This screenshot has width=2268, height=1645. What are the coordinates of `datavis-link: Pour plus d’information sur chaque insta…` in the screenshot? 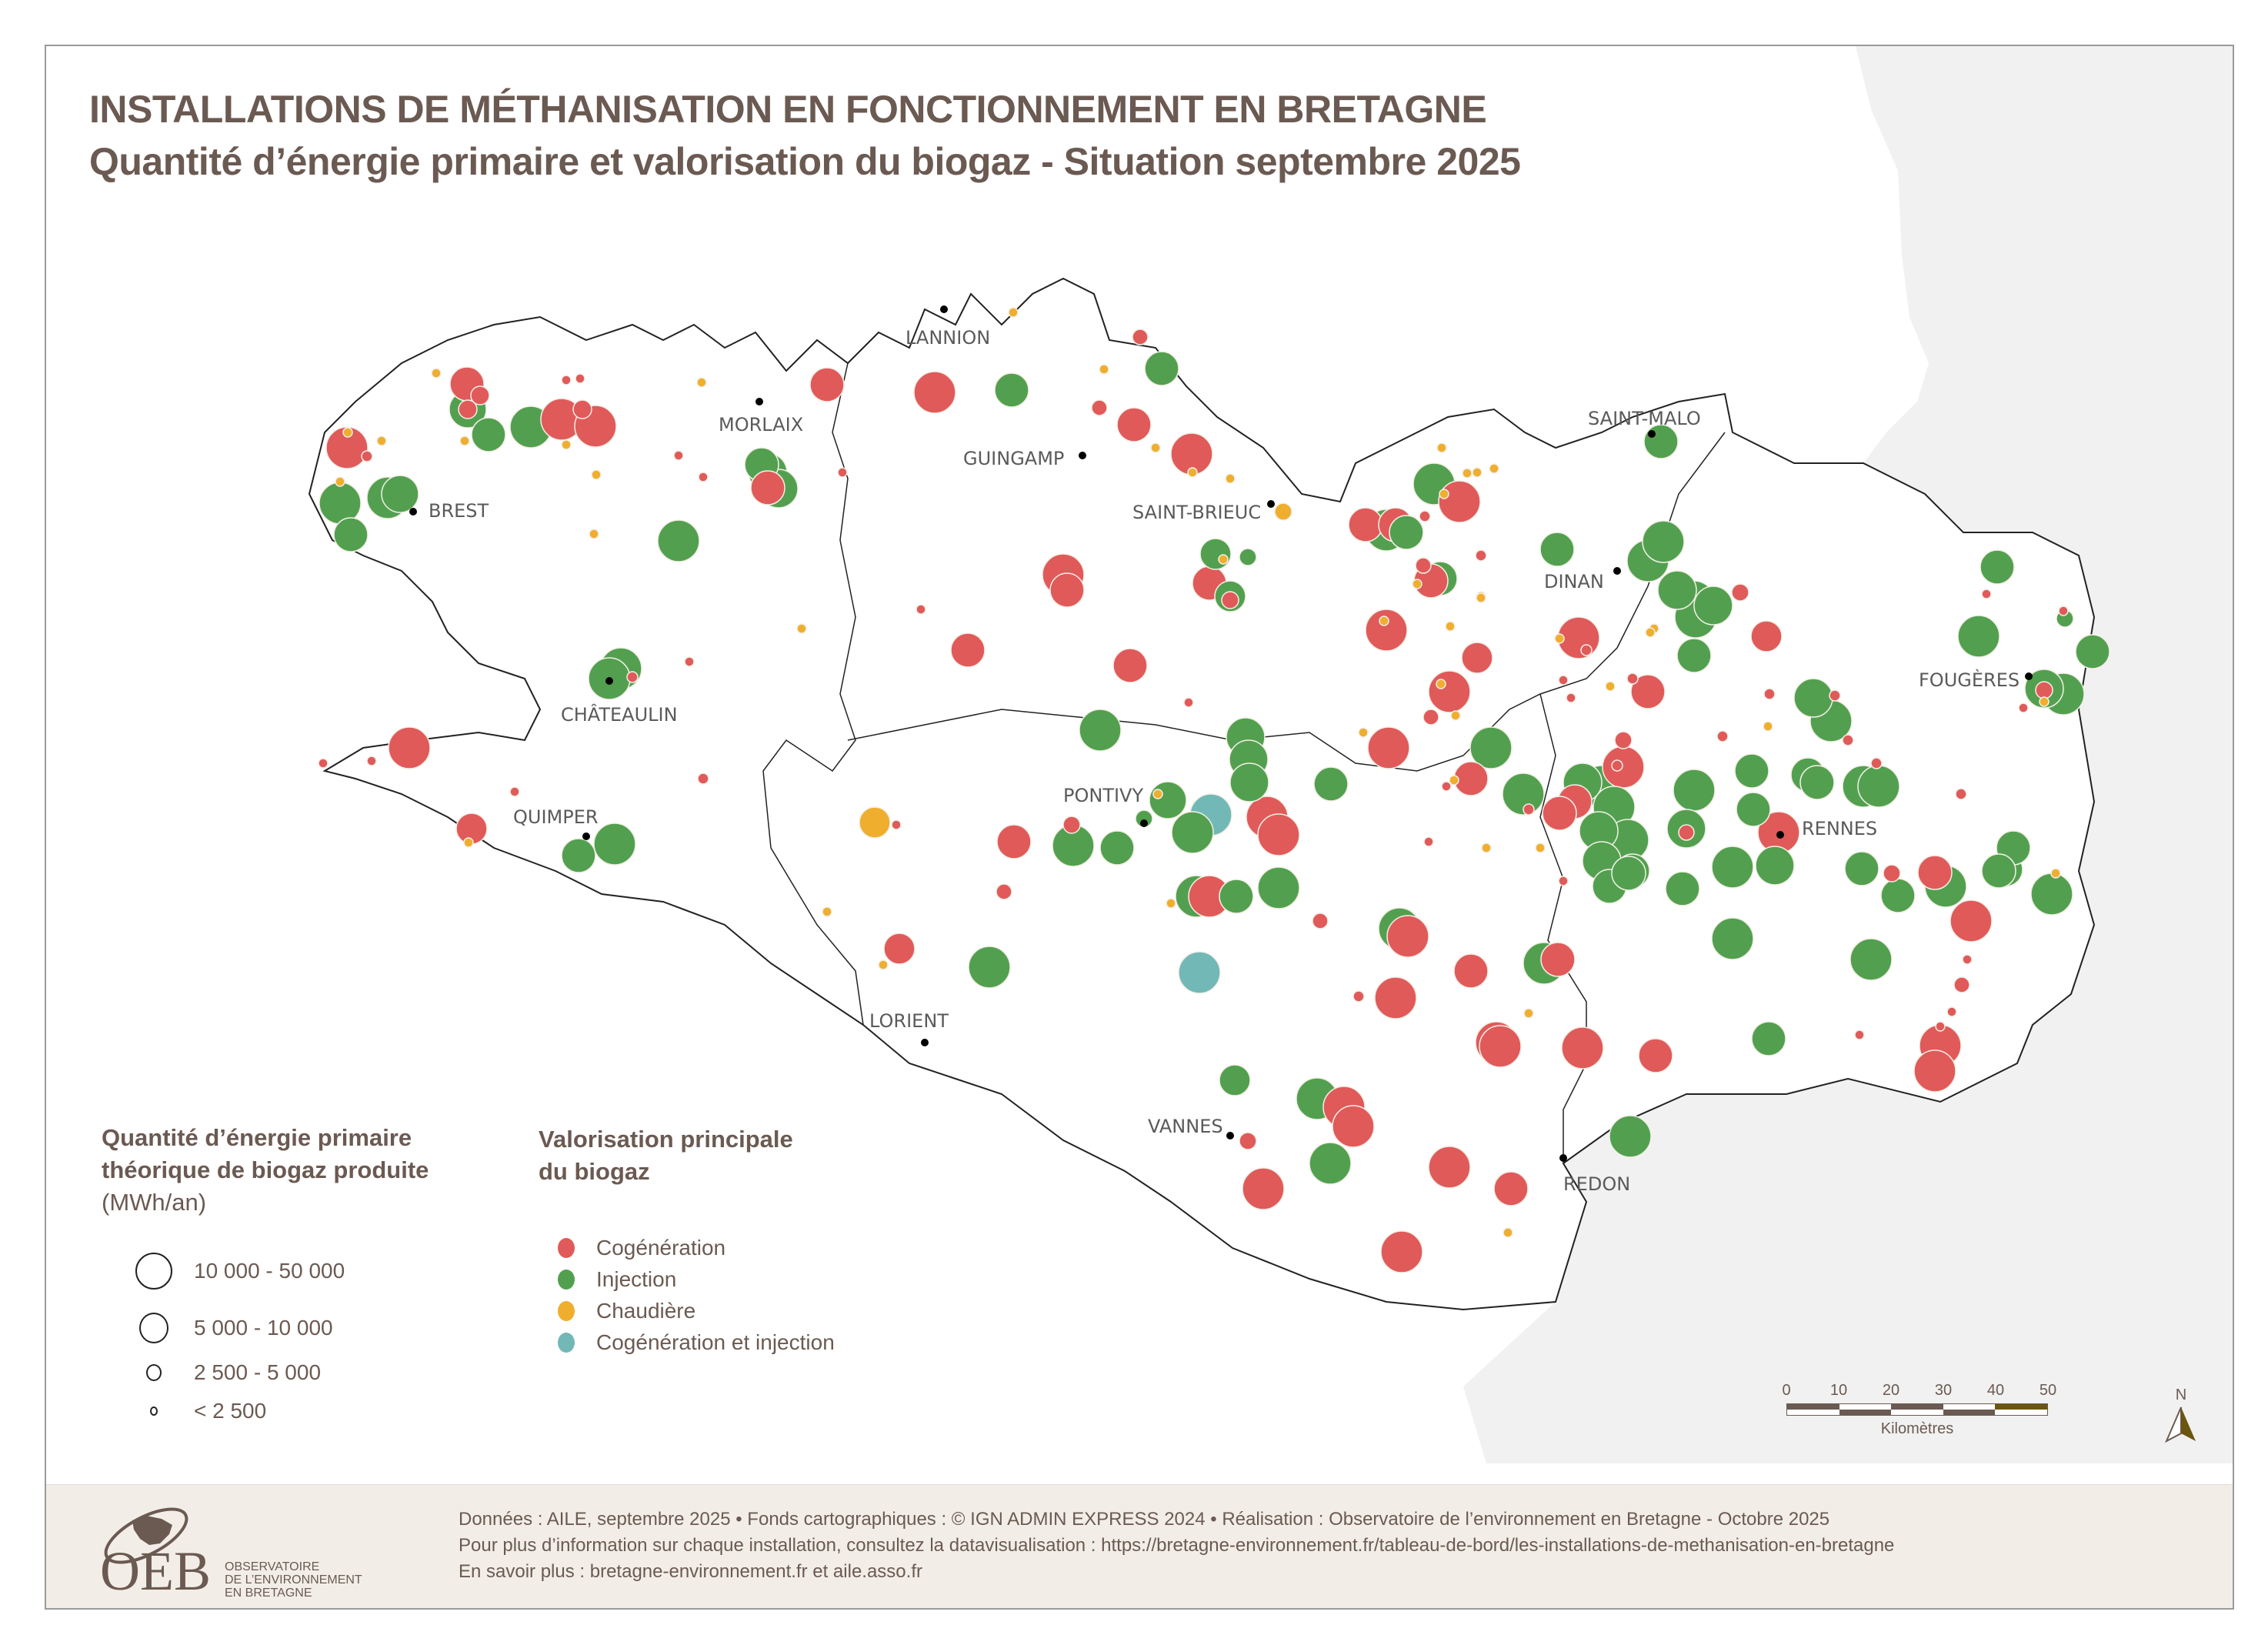 It's located at (1177, 1545).